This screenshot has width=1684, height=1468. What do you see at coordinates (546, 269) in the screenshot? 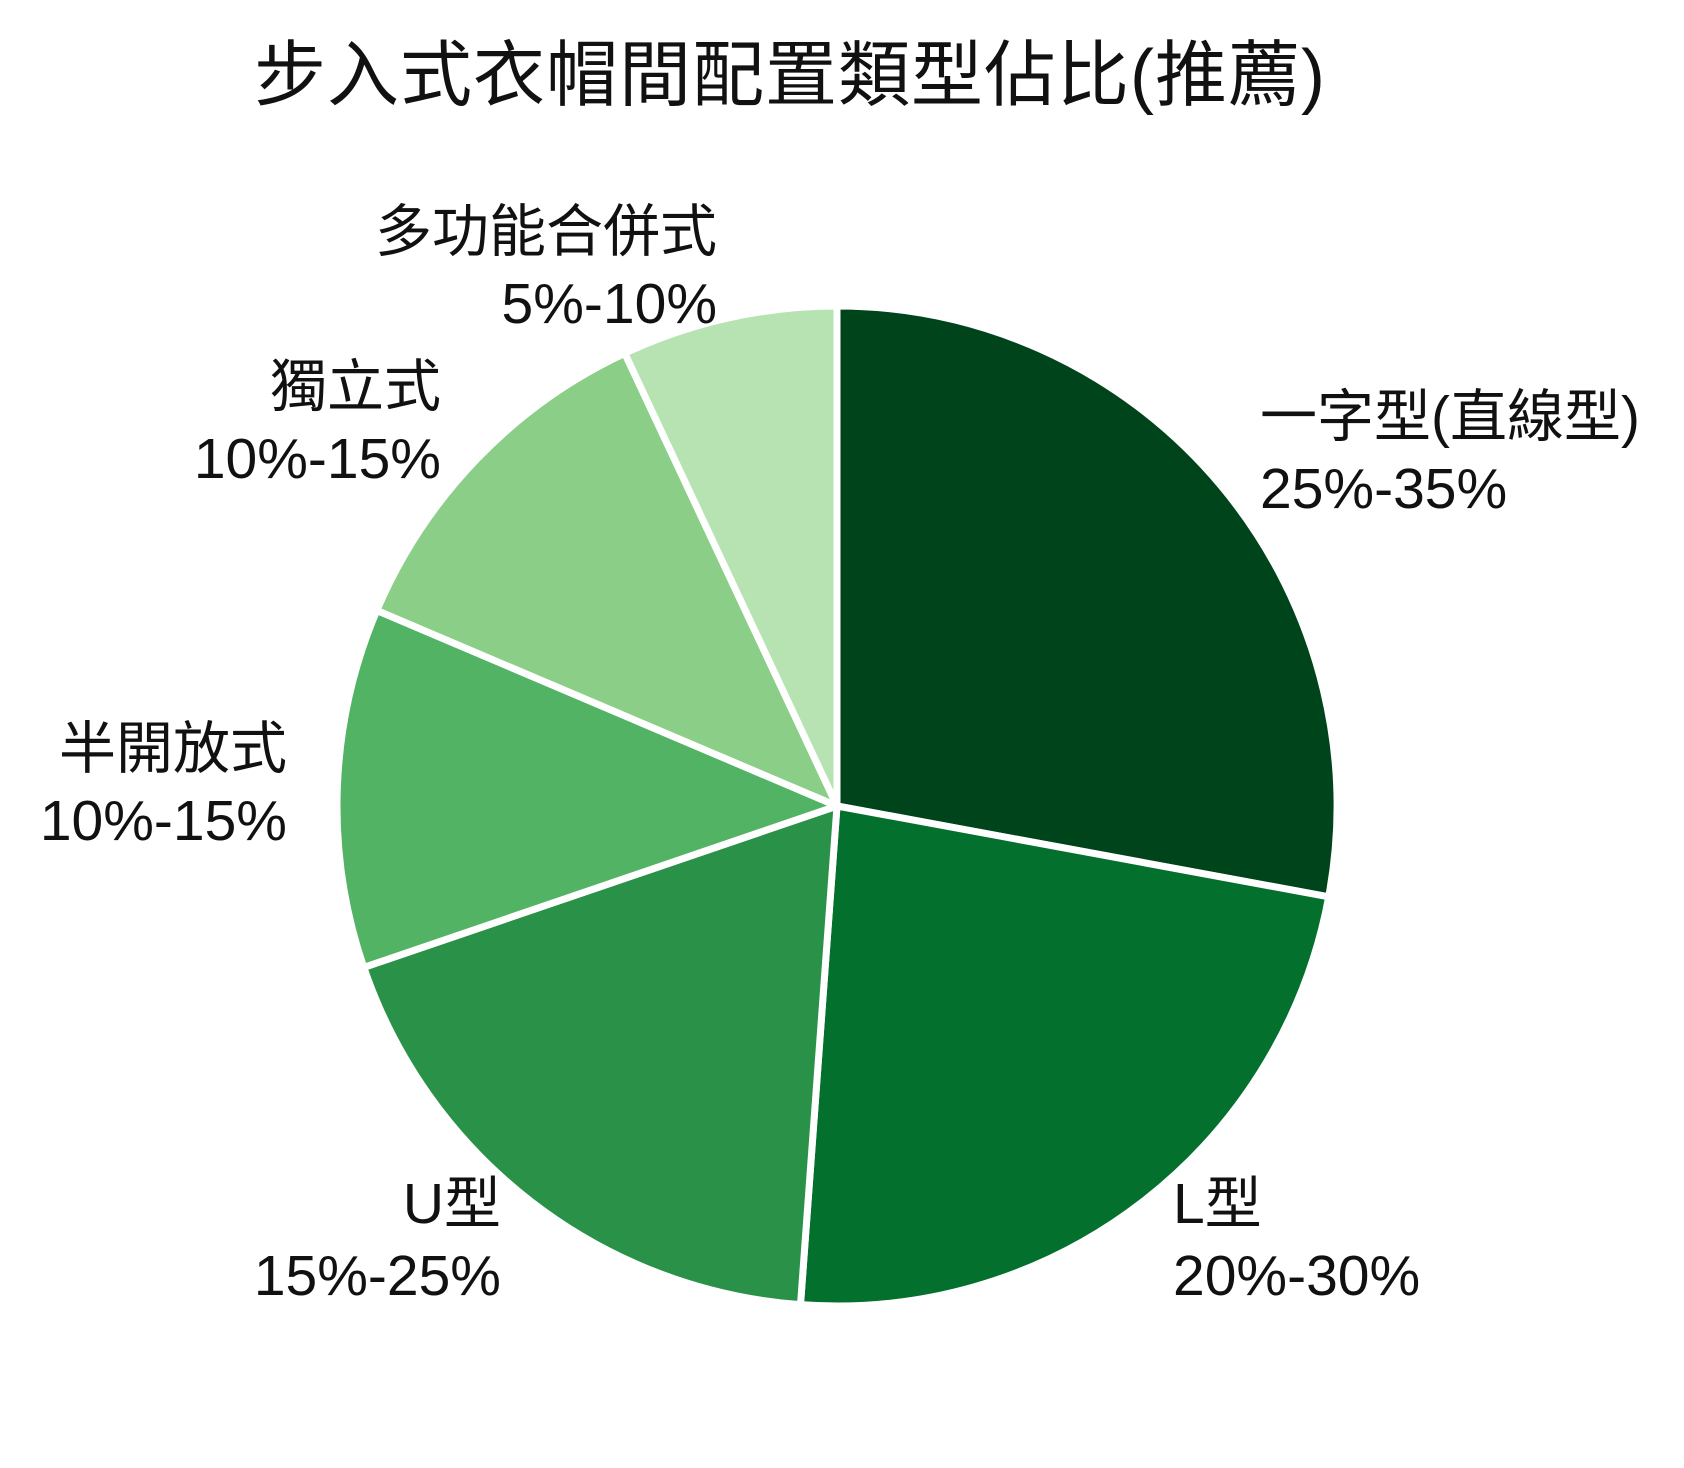
I see `slice-label-multifunction: 多功能合併式 5%-10%` at bounding box center [546, 269].